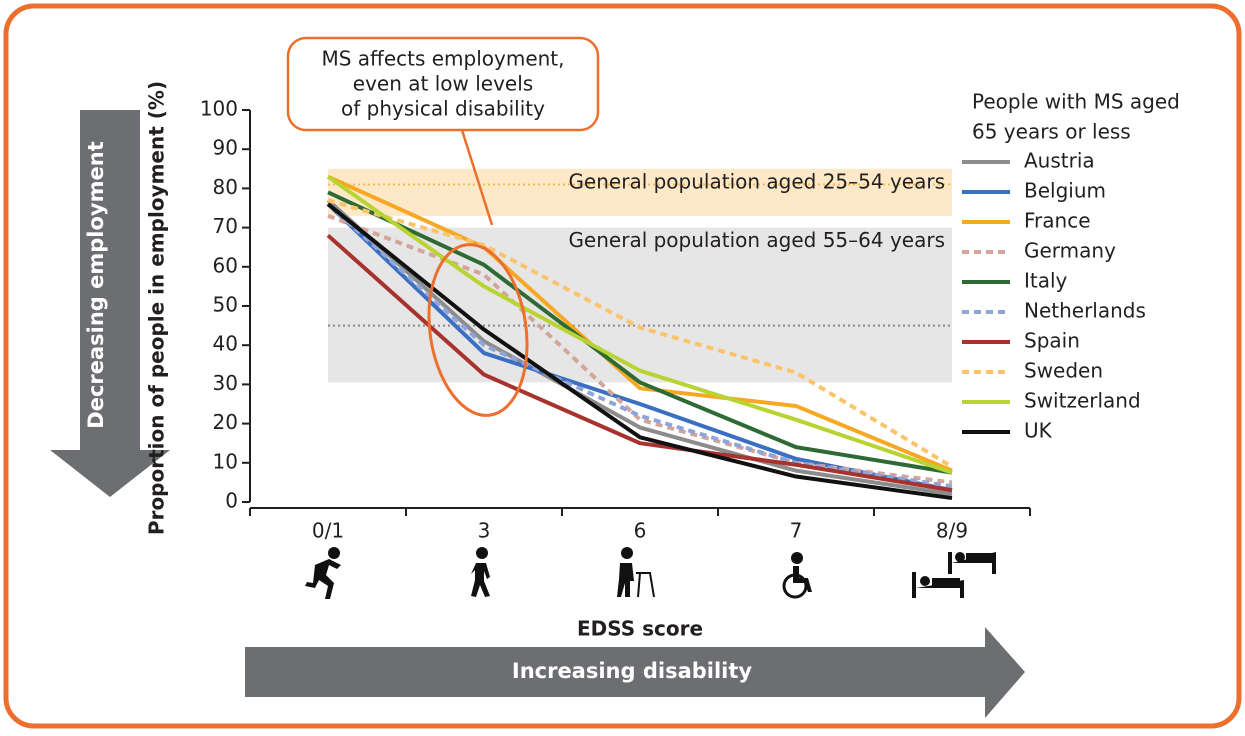 The image size is (1245, 736). Describe the element at coordinates (796, 531) in the screenshot. I see `x-tick-label: 7` at that location.